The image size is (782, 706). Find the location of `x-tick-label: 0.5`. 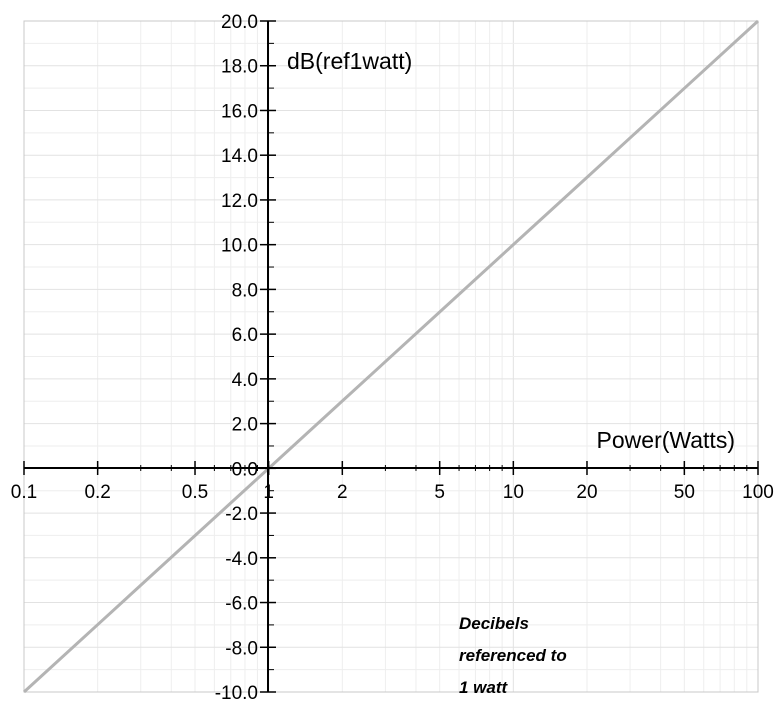

x-tick-label: 0.5 is located at coordinates (195, 492).